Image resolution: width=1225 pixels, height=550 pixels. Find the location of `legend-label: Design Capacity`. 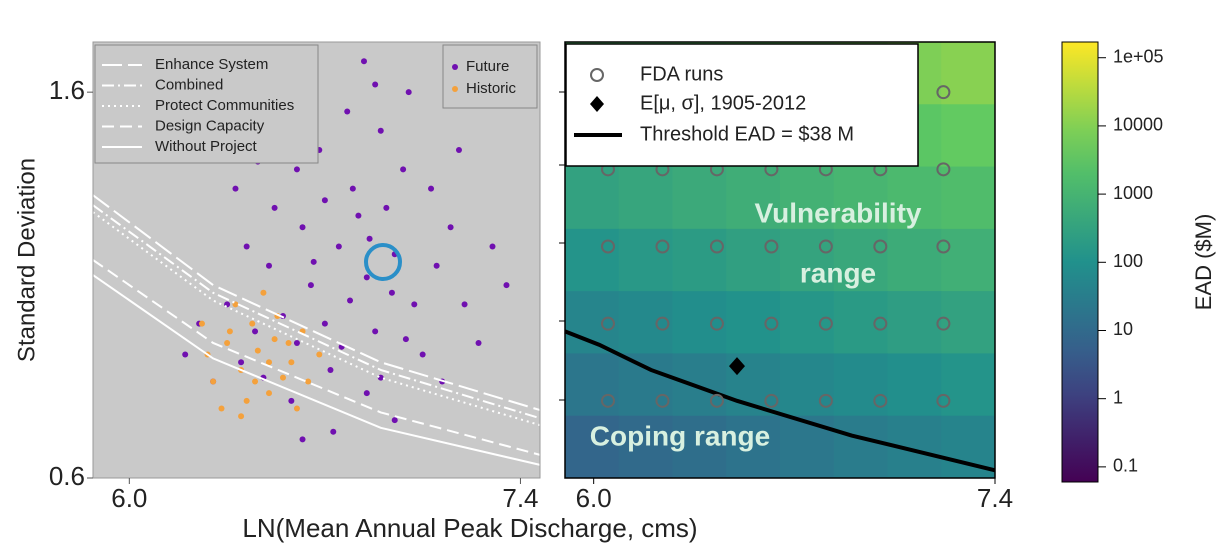

legend-label: Design Capacity is located at coordinates (210, 125).